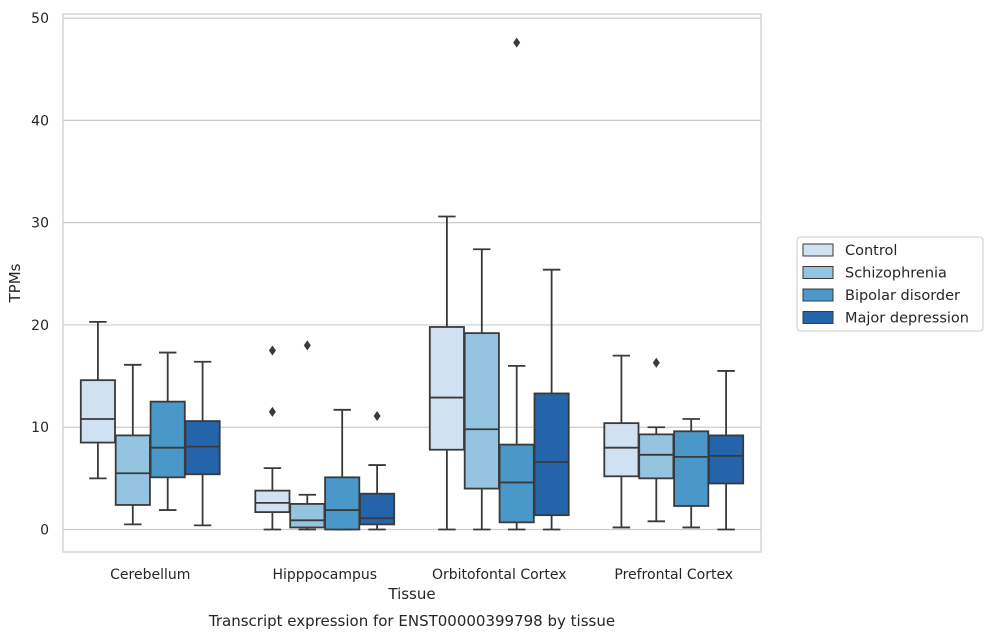  I want to click on legend-label-3: Major depression, so click(907, 319).